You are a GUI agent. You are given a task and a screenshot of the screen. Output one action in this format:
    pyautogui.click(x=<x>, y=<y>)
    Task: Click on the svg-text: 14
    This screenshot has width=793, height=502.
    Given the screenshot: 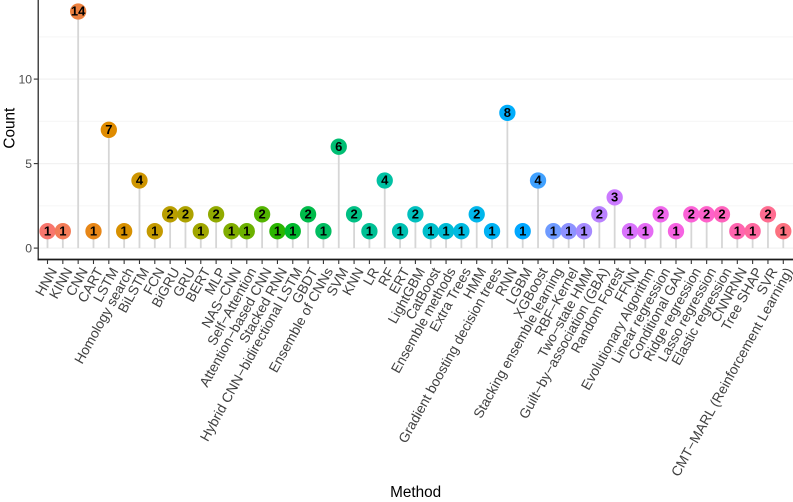 What is the action you would take?
    pyautogui.click(x=78, y=11)
    